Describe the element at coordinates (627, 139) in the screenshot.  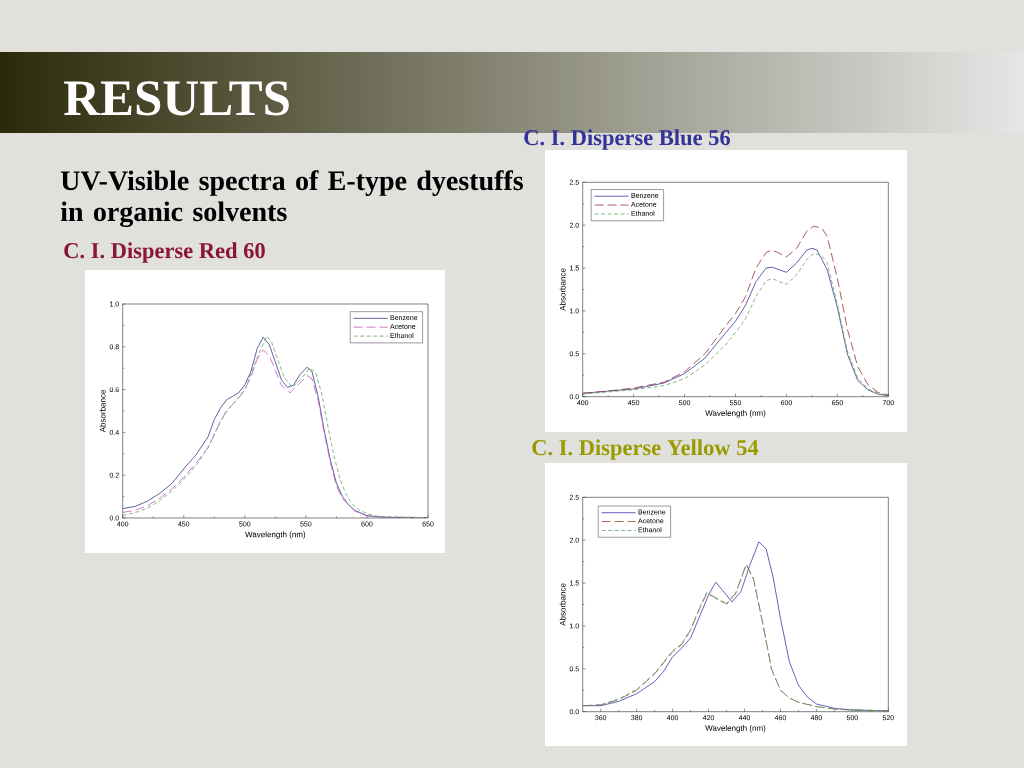
I see `chart-title: C. I. Disperse Blue 56` at that location.